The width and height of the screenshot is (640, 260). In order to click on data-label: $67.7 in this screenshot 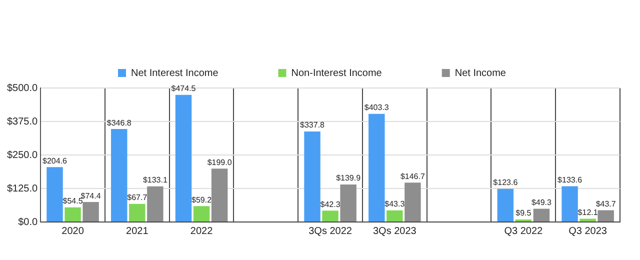, I will do `click(137, 197)`.